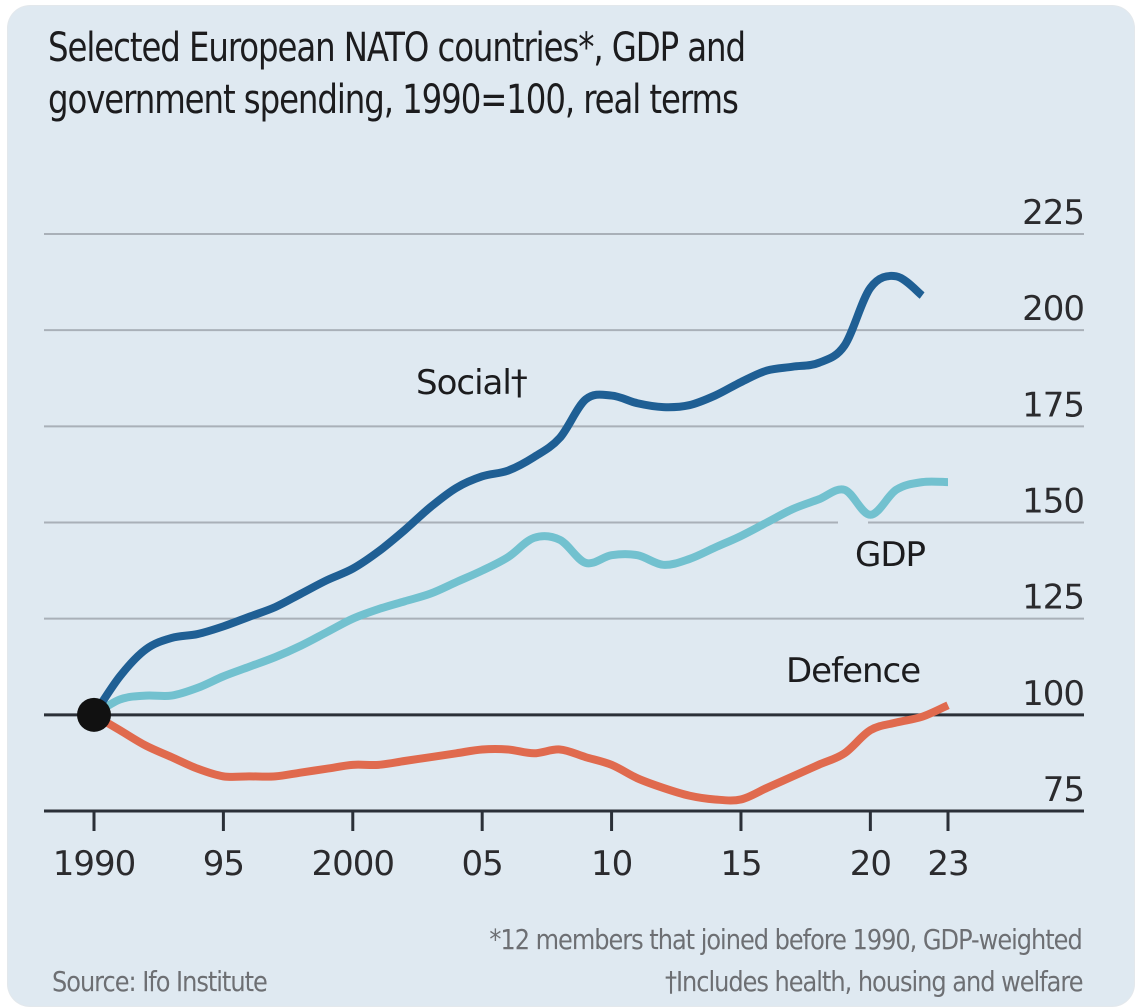 This screenshot has width=1140, height=1008. I want to click on x-tick-label: 10, so click(611, 864).